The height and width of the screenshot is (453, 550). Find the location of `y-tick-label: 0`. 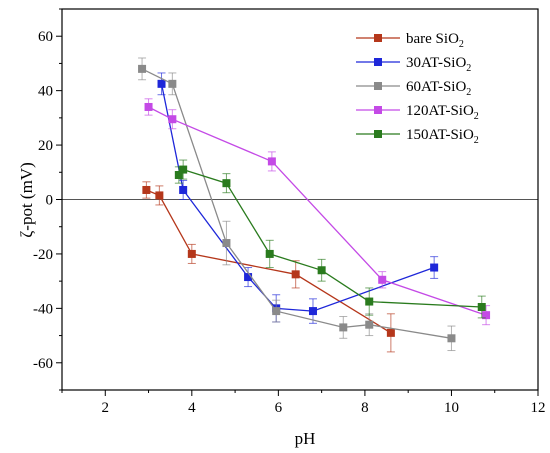

y-tick-label: 0 is located at coordinates (50, 201).